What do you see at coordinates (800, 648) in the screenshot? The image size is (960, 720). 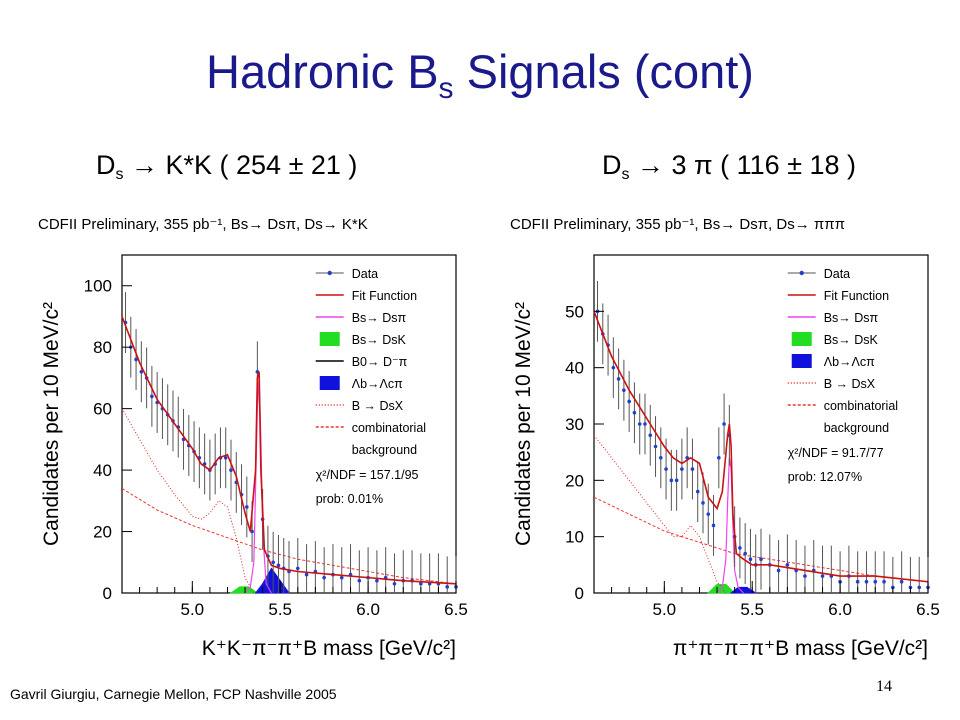 I see `x-axis-label: π⁺π⁻π⁻π⁺B mass [GeV/c²]` at bounding box center [800, 648].